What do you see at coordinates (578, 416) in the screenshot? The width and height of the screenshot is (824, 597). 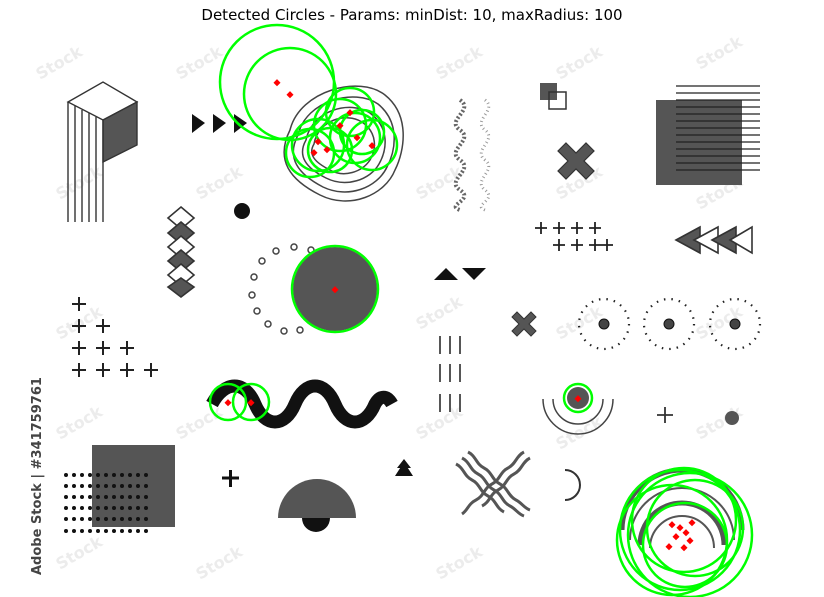 I see `half-ring-shape` at bounding box center [578, 416].